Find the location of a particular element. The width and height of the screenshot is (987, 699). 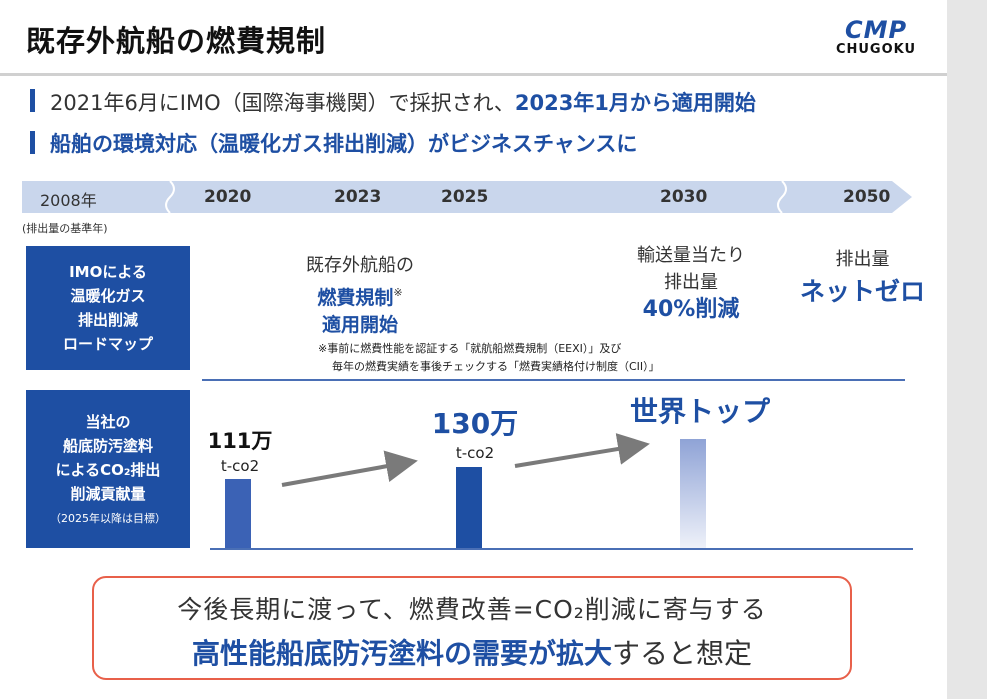

roadmap-2023-line3: 適用開始 is located at coordinates (359, 325).